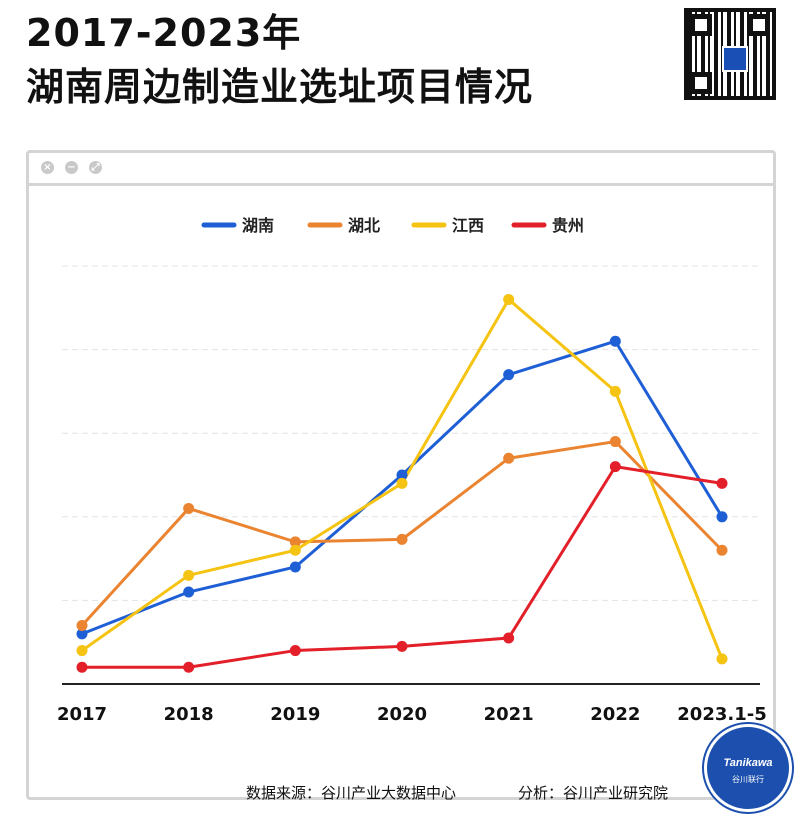 The width and height of the screenshot is (800, 825). I want to click on x-tick-label-2019: 2019, so click(295, 714).